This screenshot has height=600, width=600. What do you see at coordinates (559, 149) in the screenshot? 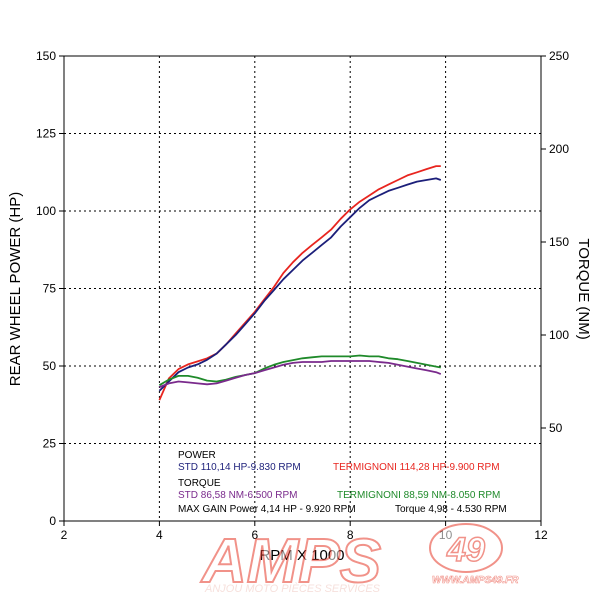
I see `y-right-tick-label-200: 200` at bounding box center [559, 149].